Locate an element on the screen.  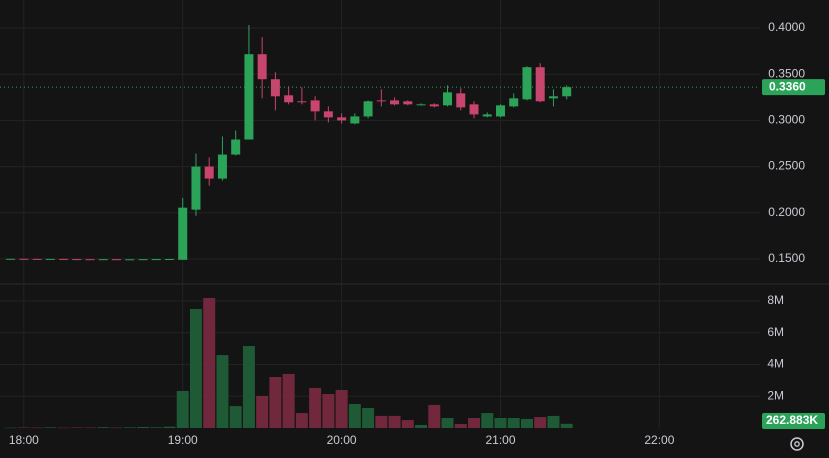
y-tick-label: 0.3500 is located at coordinates (786, 73).